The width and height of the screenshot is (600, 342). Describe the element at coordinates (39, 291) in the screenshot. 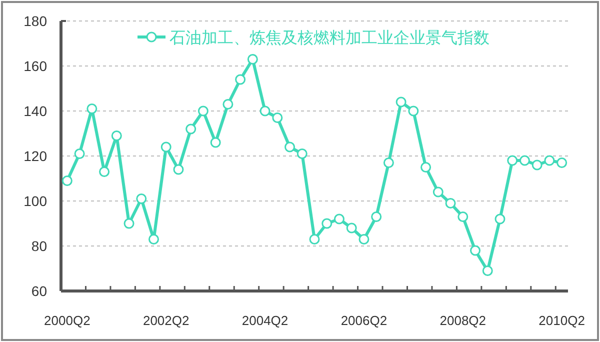

I see `y-tick-label: 60` at that location.